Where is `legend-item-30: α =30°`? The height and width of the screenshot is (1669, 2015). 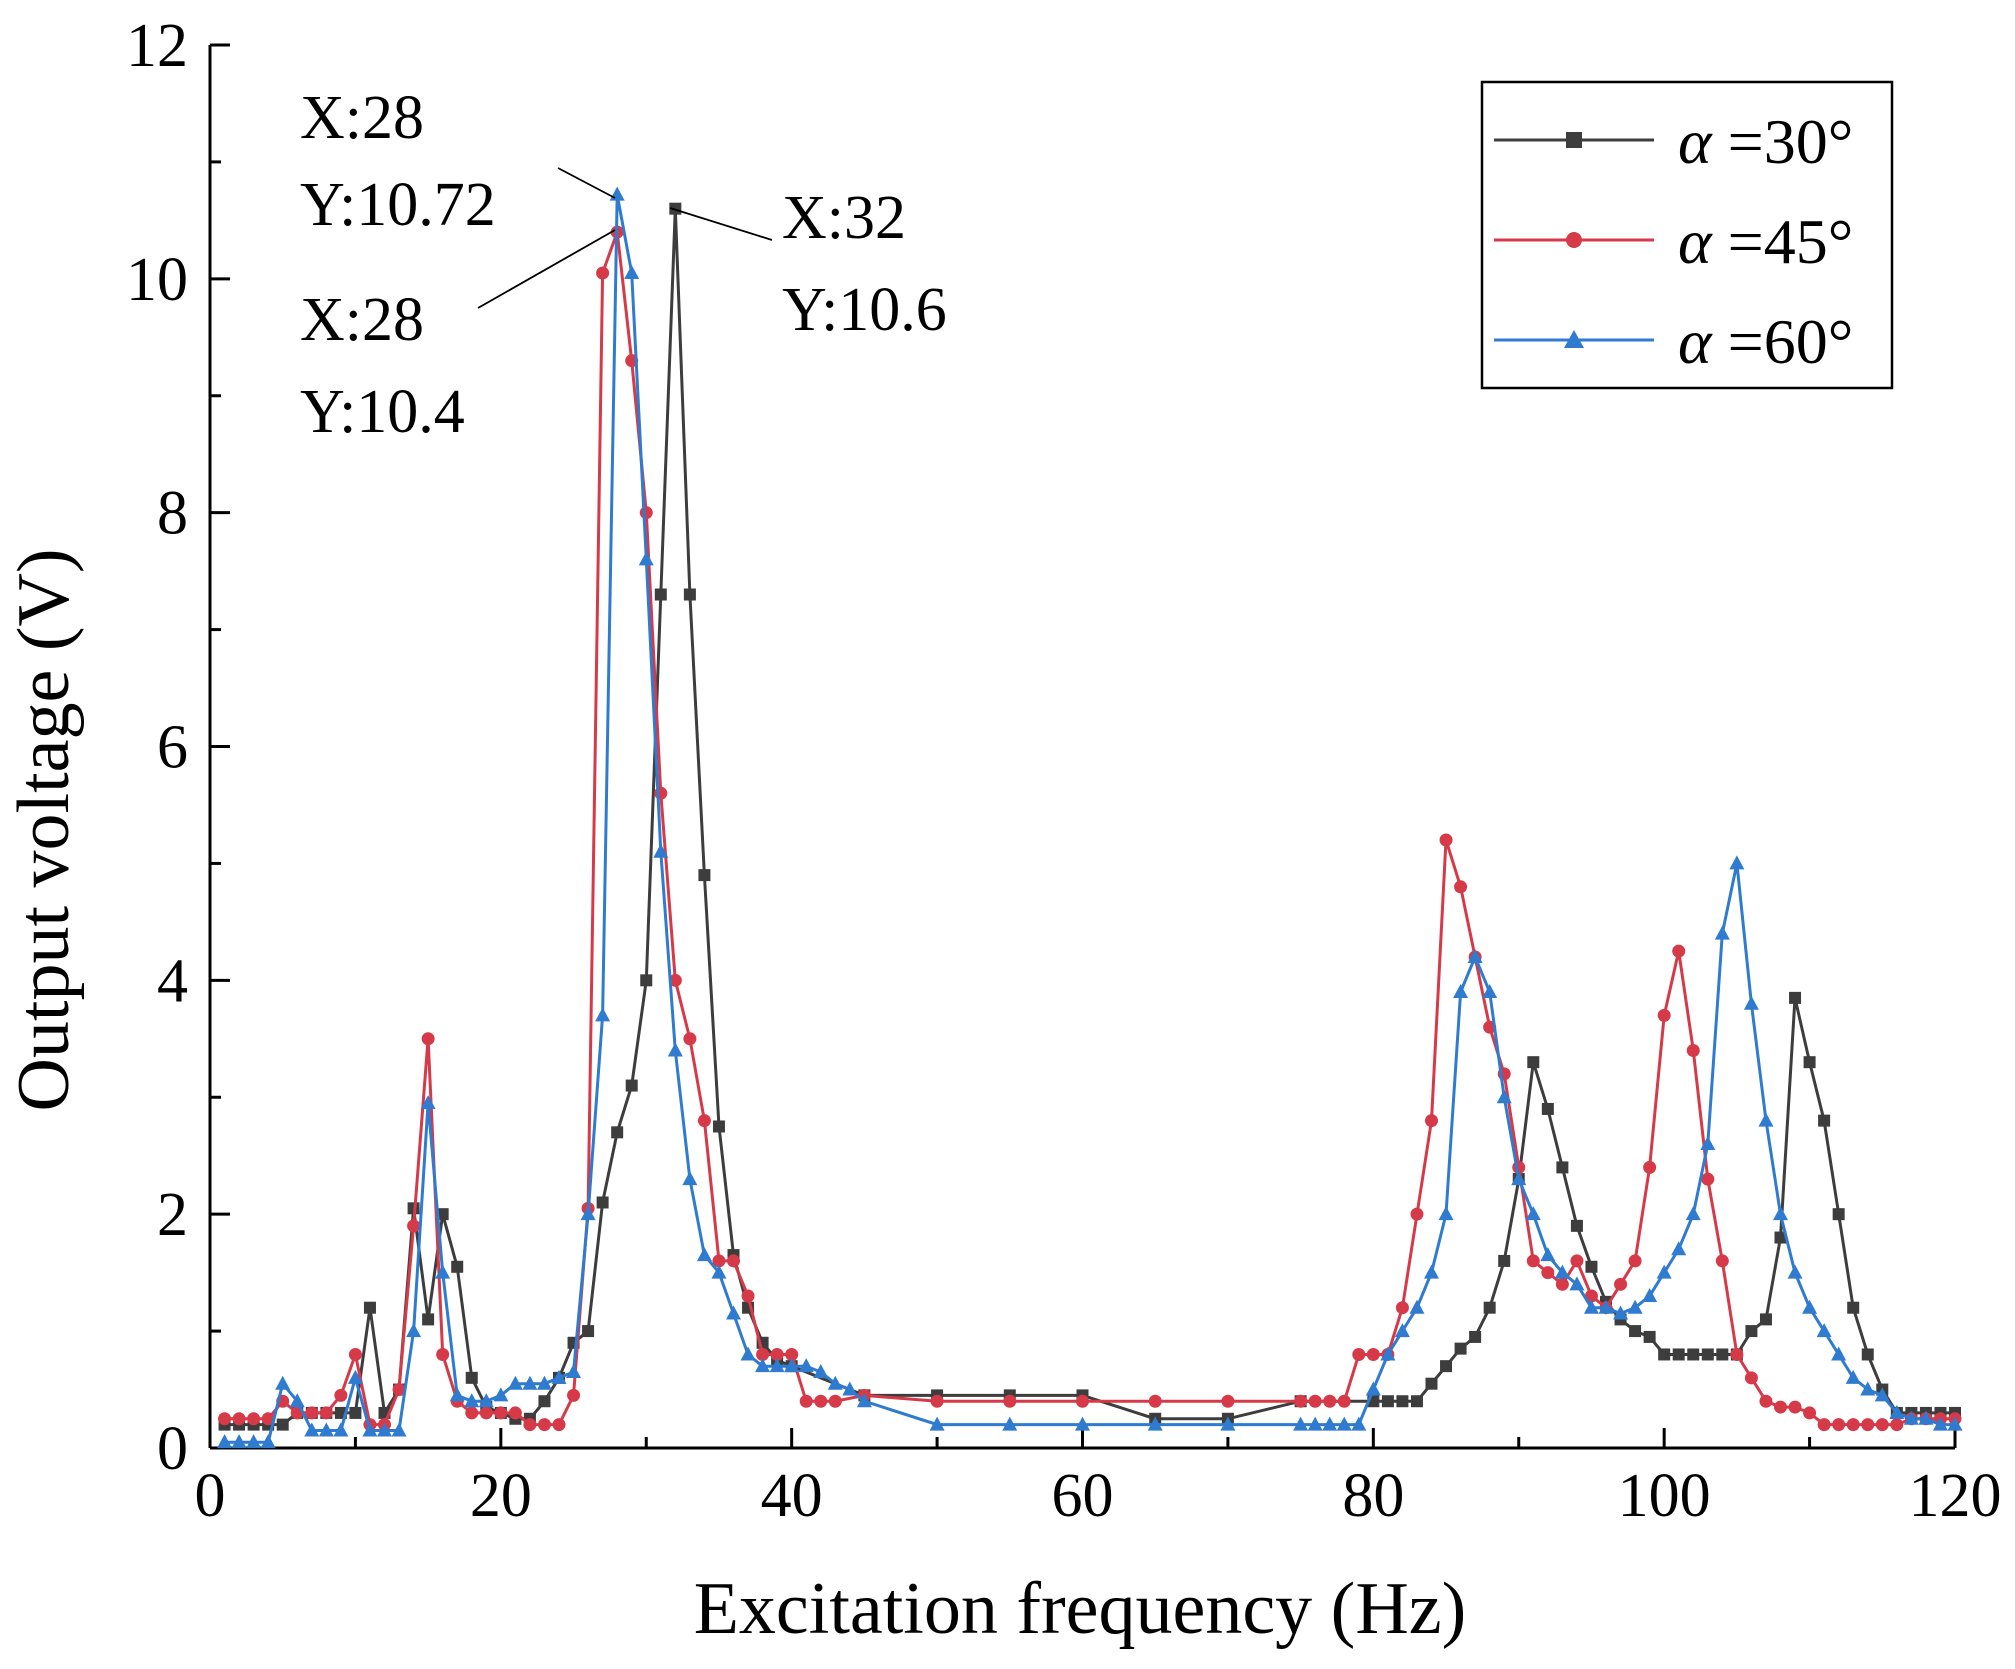 legend-item-30: α =30° is located at coordinates (1673, 141).